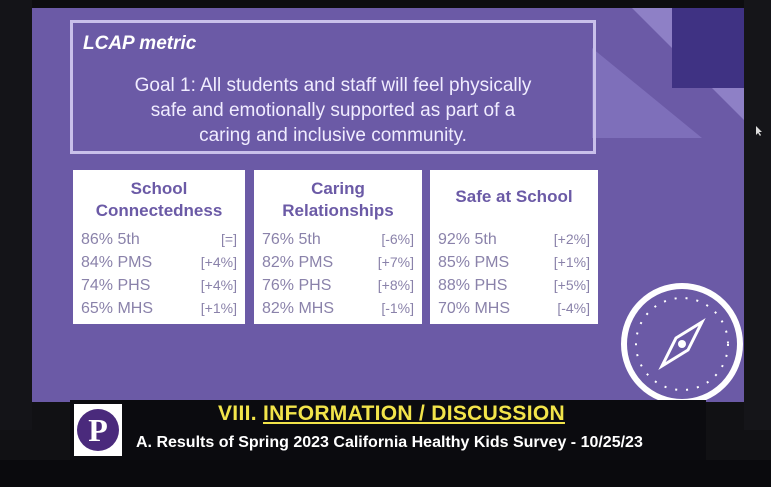 This screenshot has height=487, width=771. I want to click on metric-change: [+2%], so click(571, 239).